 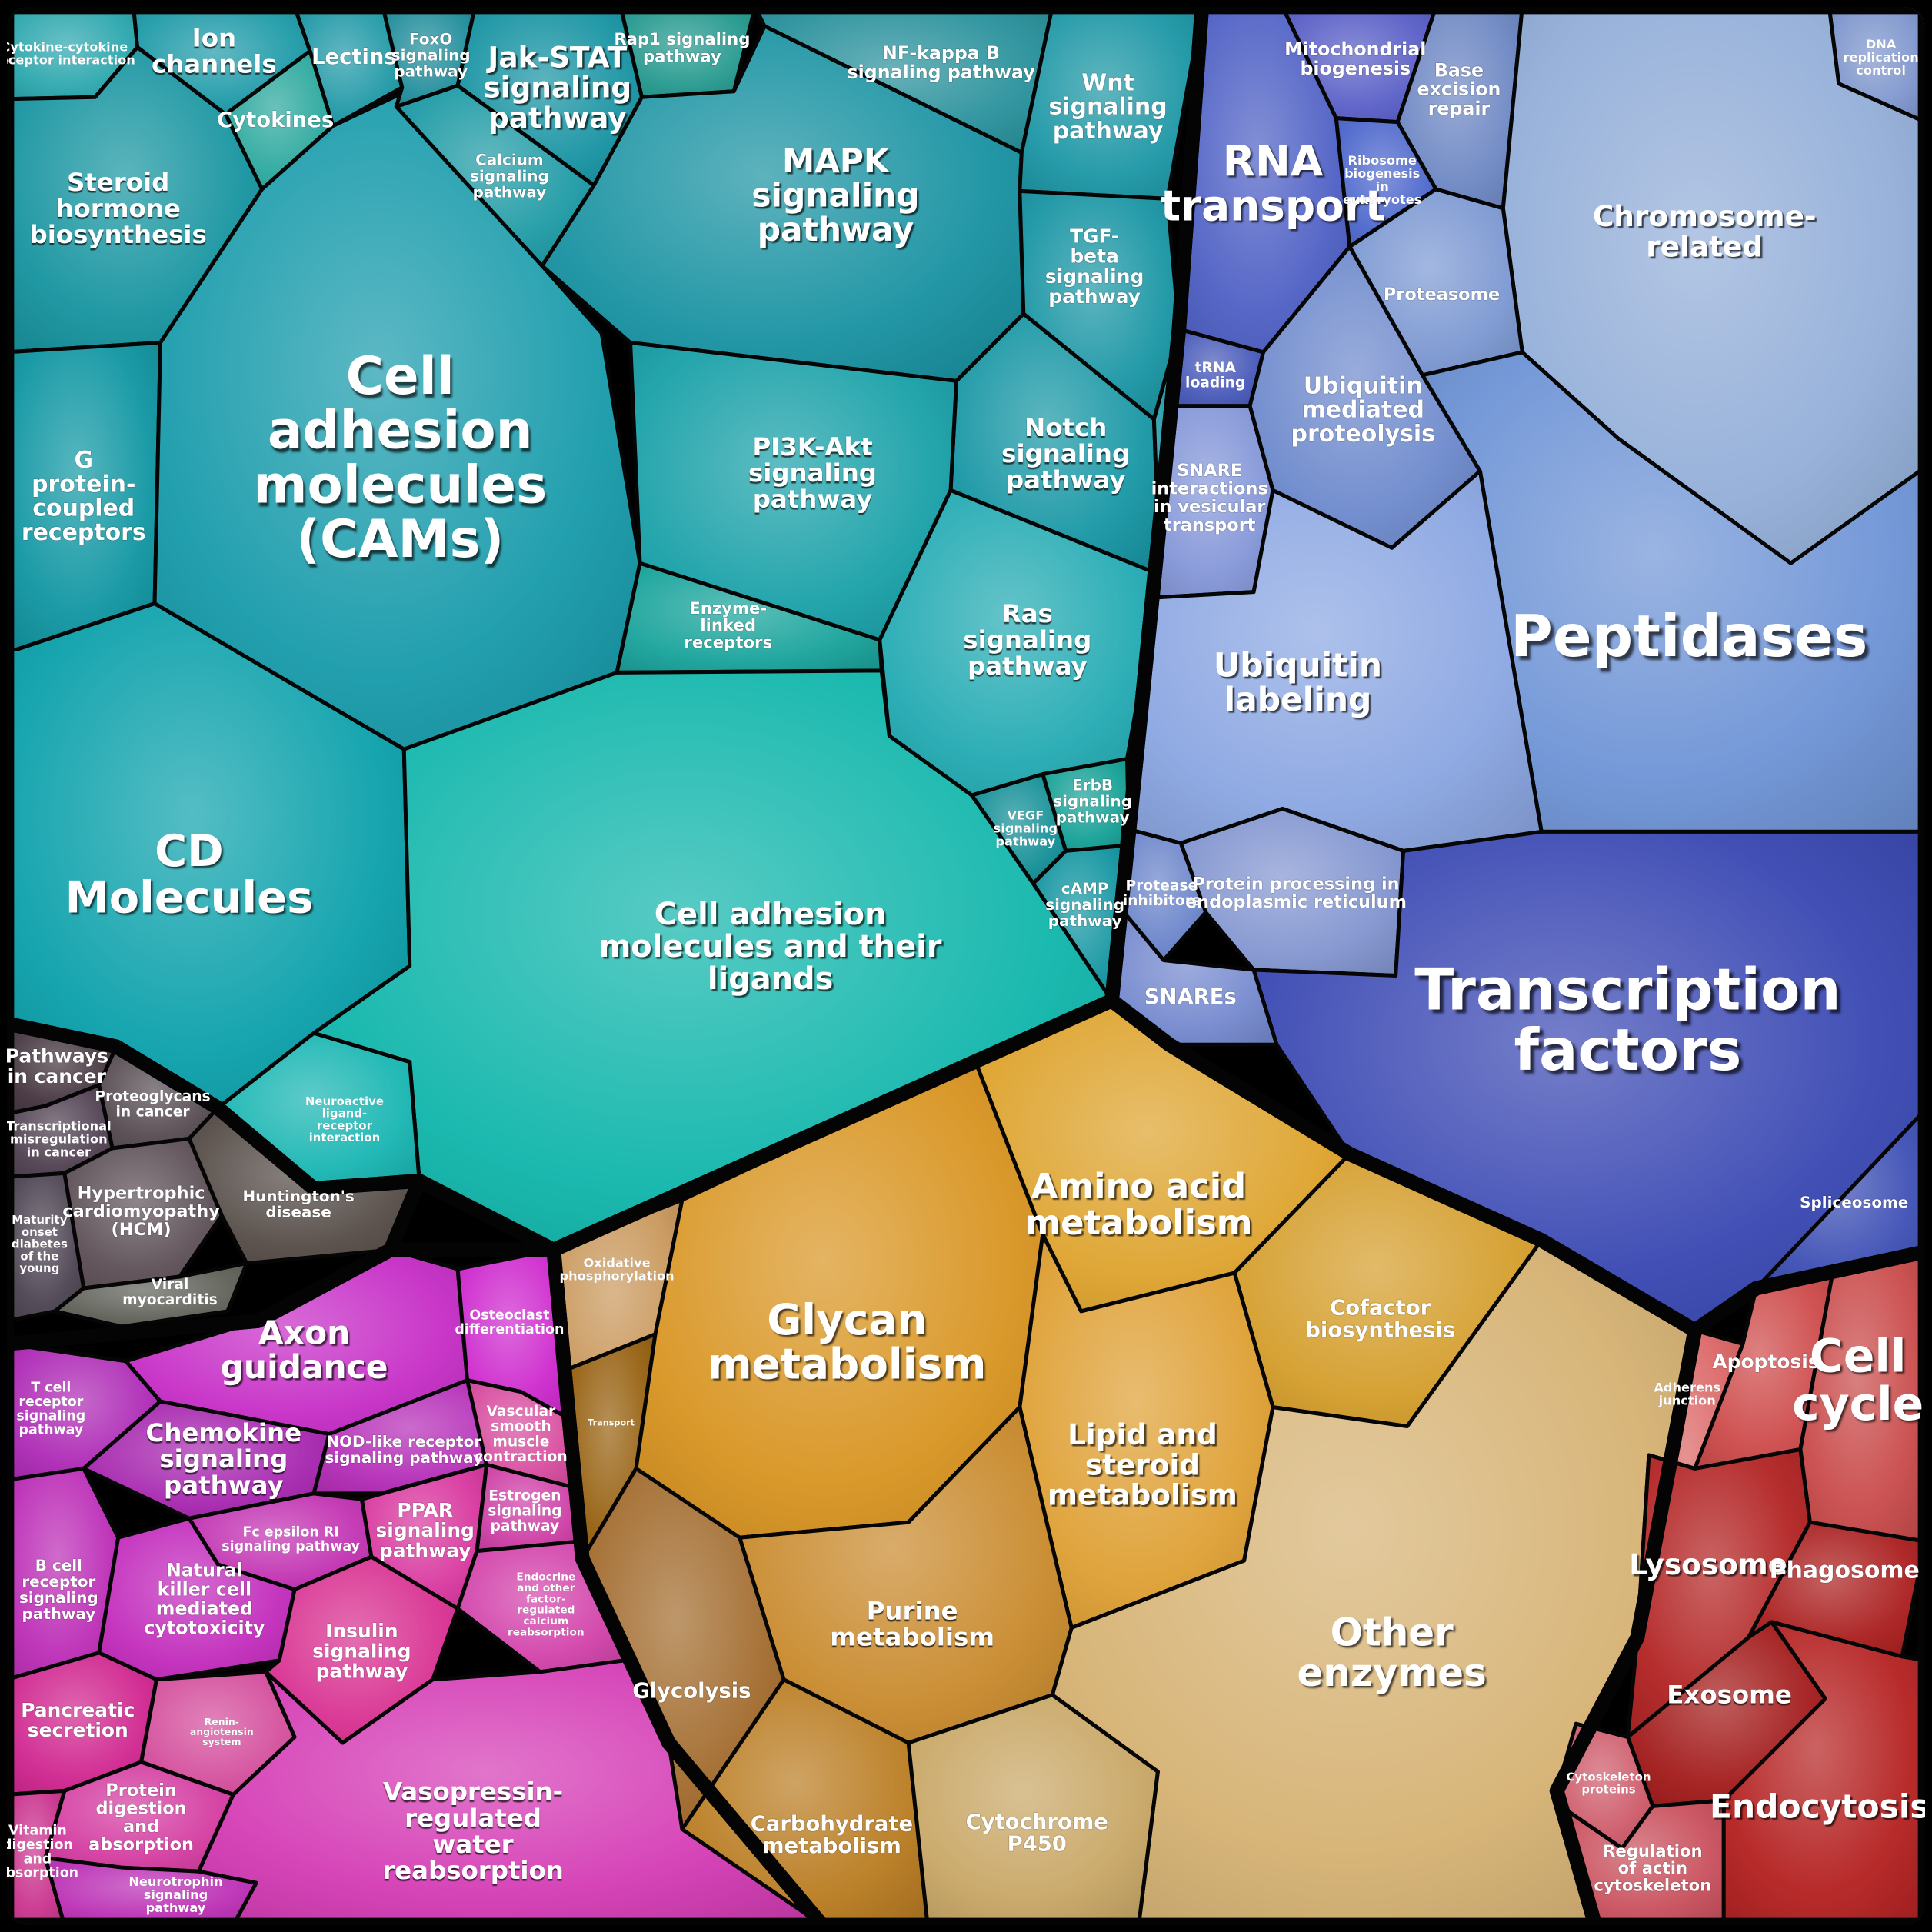 I want to click on protein-digestion-and-absorption-label: Protein digestion and absorption, so click(x=141, y=1817).